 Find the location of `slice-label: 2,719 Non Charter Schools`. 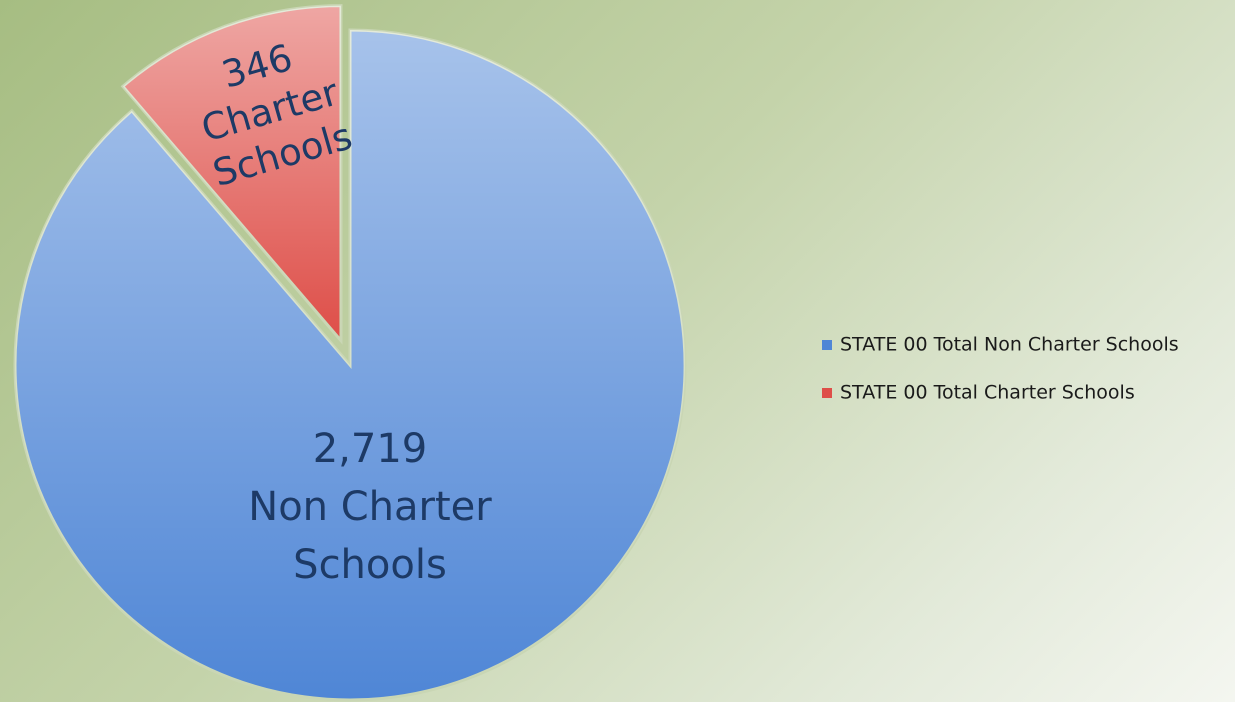

slice-label: 2,719 Non Charter Schools is located at coordinates (370, 507).